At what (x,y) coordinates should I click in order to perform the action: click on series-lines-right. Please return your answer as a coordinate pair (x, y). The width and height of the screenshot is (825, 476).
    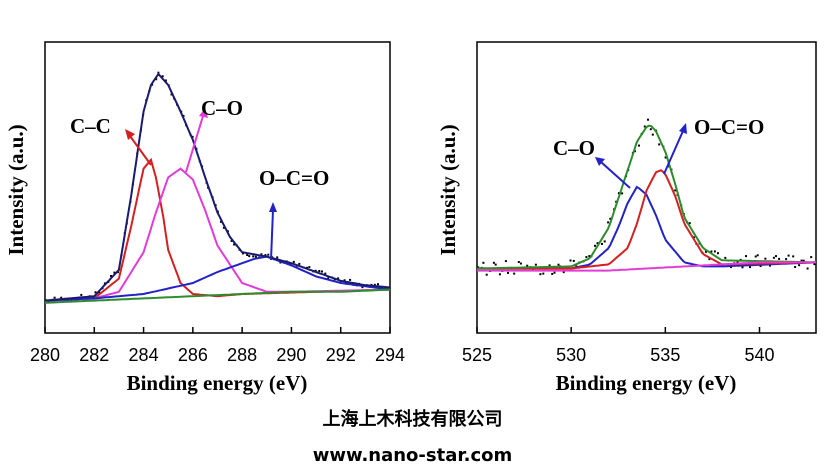
    Looking at the image, I should click on (646, 198).